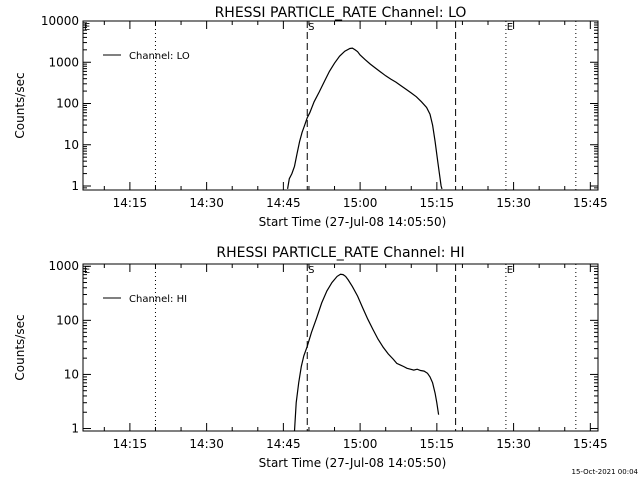  Describe the element at coordinates (60, 21) in the screenshot. I see `y-tick-label: 10000` at that location.